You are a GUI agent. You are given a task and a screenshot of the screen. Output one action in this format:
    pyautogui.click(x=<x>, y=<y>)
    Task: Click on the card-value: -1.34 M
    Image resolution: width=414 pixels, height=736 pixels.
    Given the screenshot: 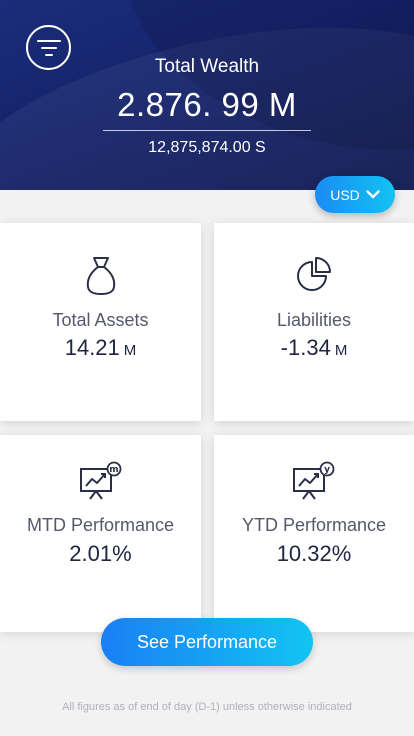 What is the action you would take?
    pyautogui.click(x=314, y=347)
    